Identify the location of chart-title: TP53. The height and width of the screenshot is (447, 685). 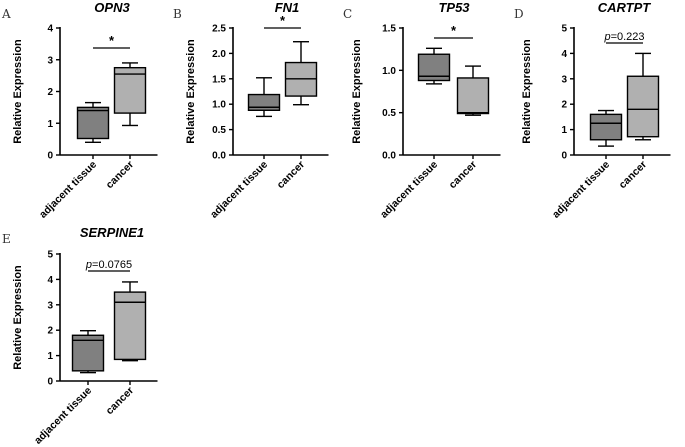
(454, 7).